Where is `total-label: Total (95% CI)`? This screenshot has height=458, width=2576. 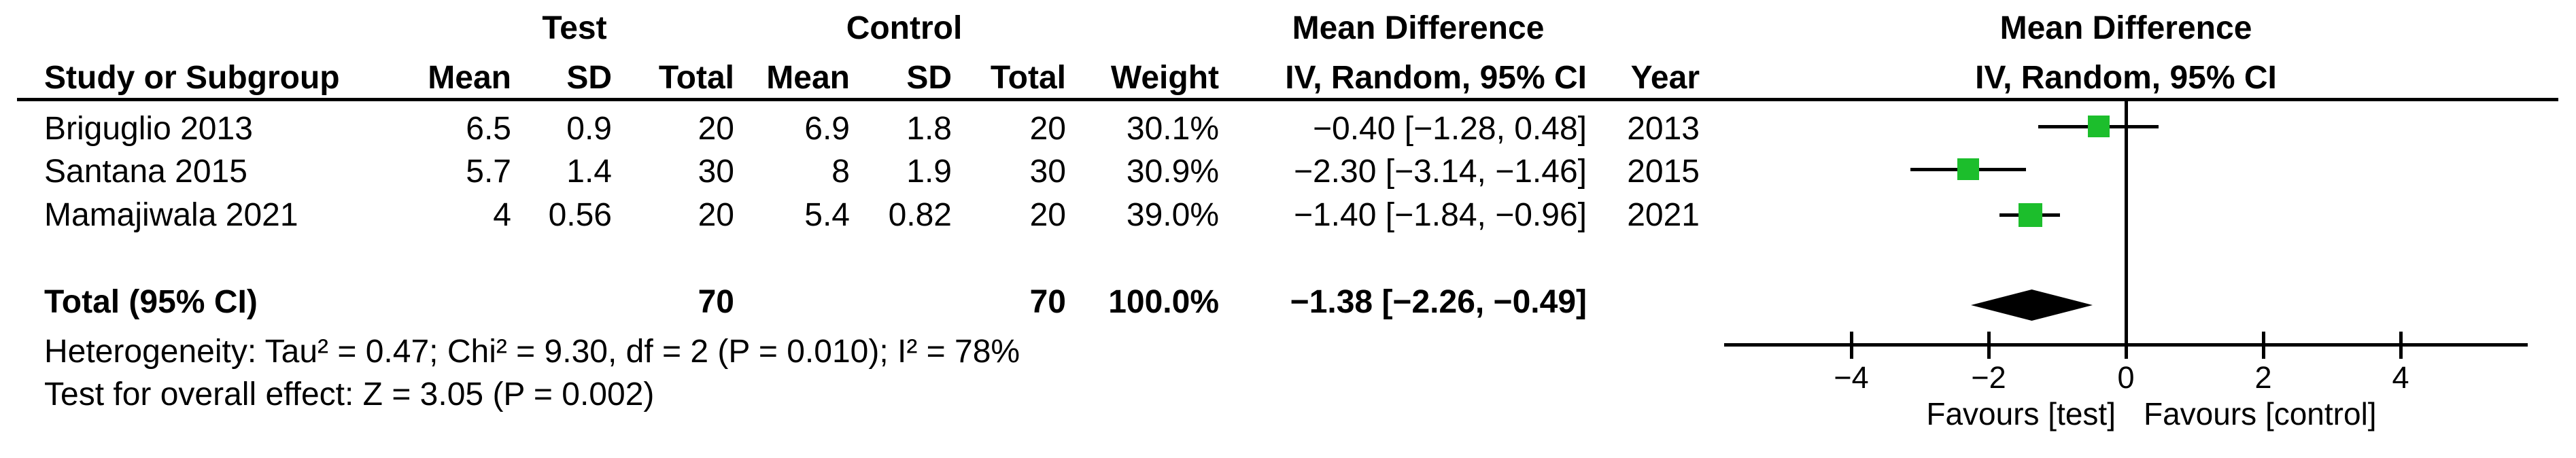 total-label: Total (95% CI) is located at coordinates (151, 302).